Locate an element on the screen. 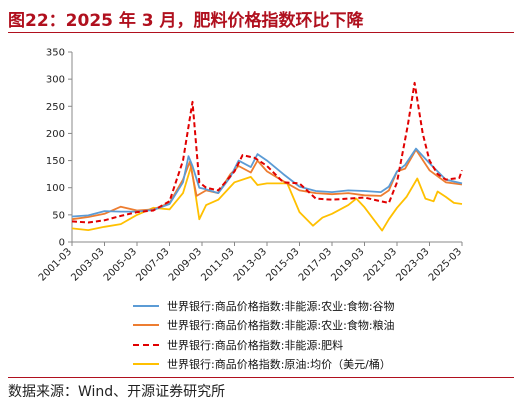  y-tick-label: 50 is located at coordinates (58, 215).